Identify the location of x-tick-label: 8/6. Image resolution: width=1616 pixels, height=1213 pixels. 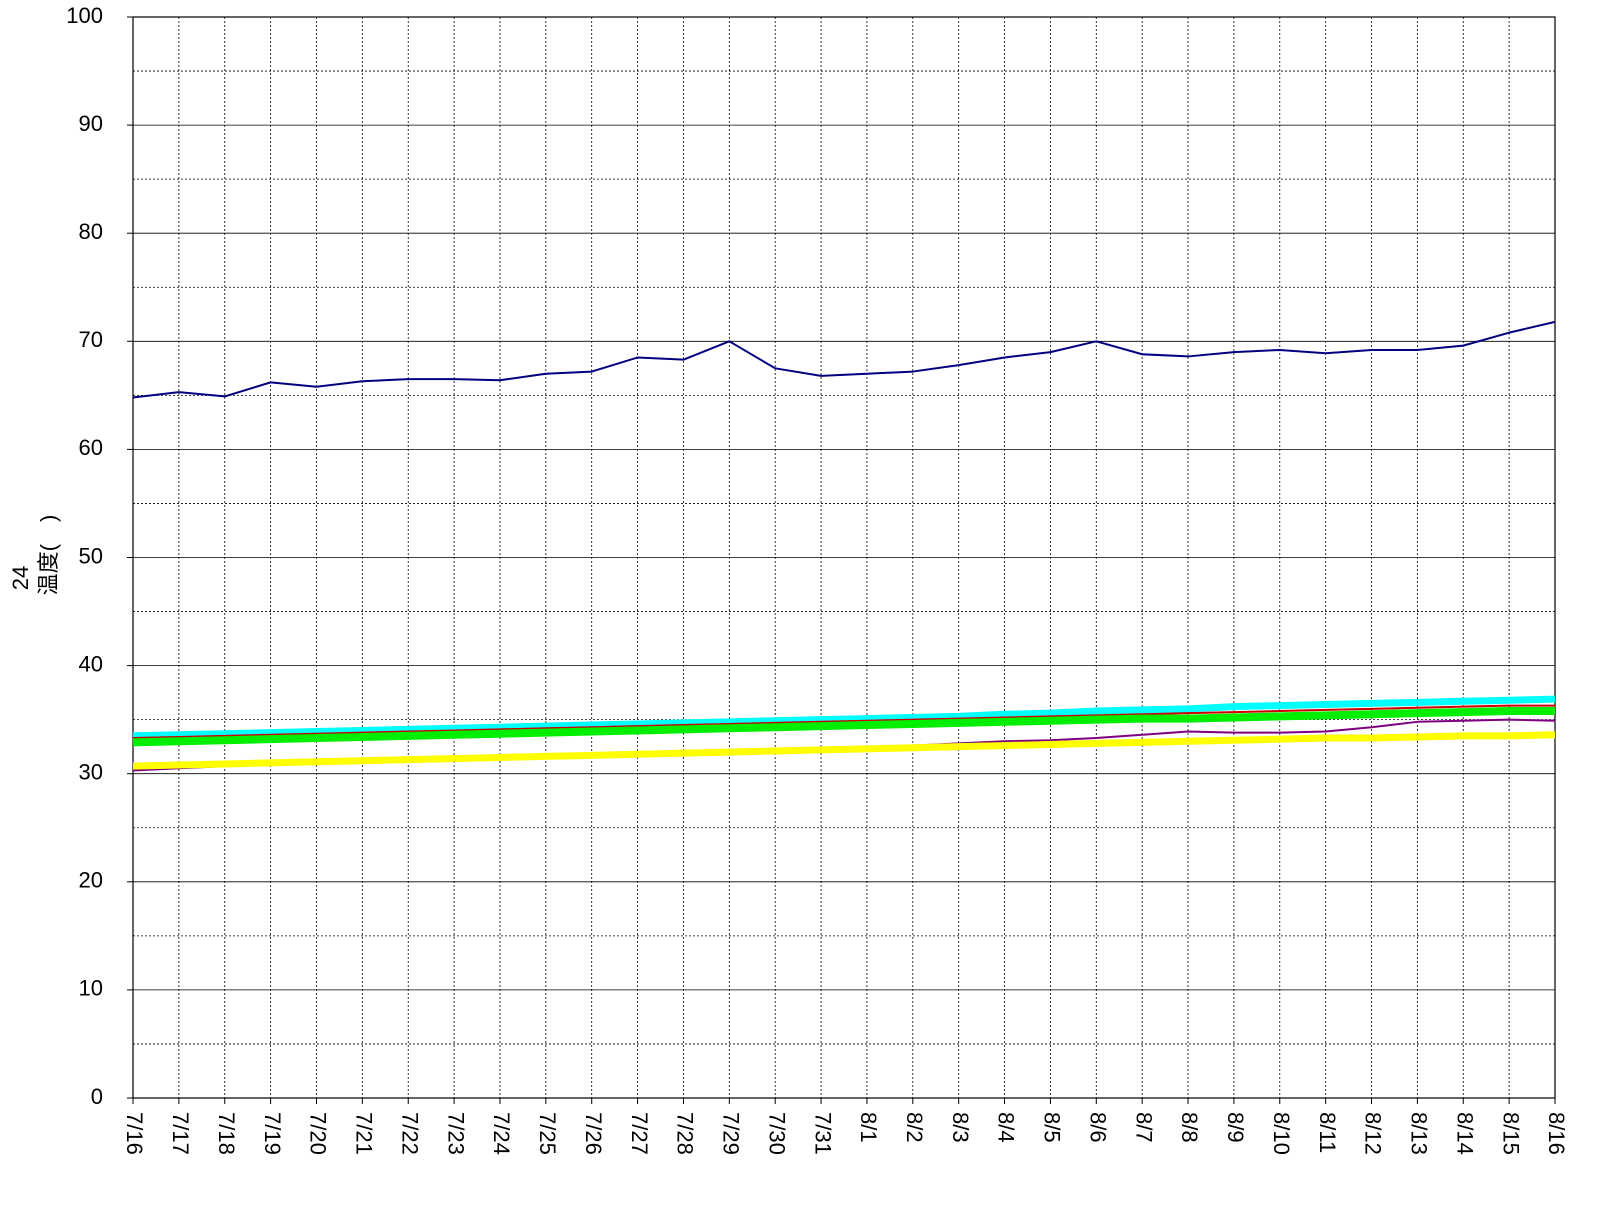
(1097, 1127).